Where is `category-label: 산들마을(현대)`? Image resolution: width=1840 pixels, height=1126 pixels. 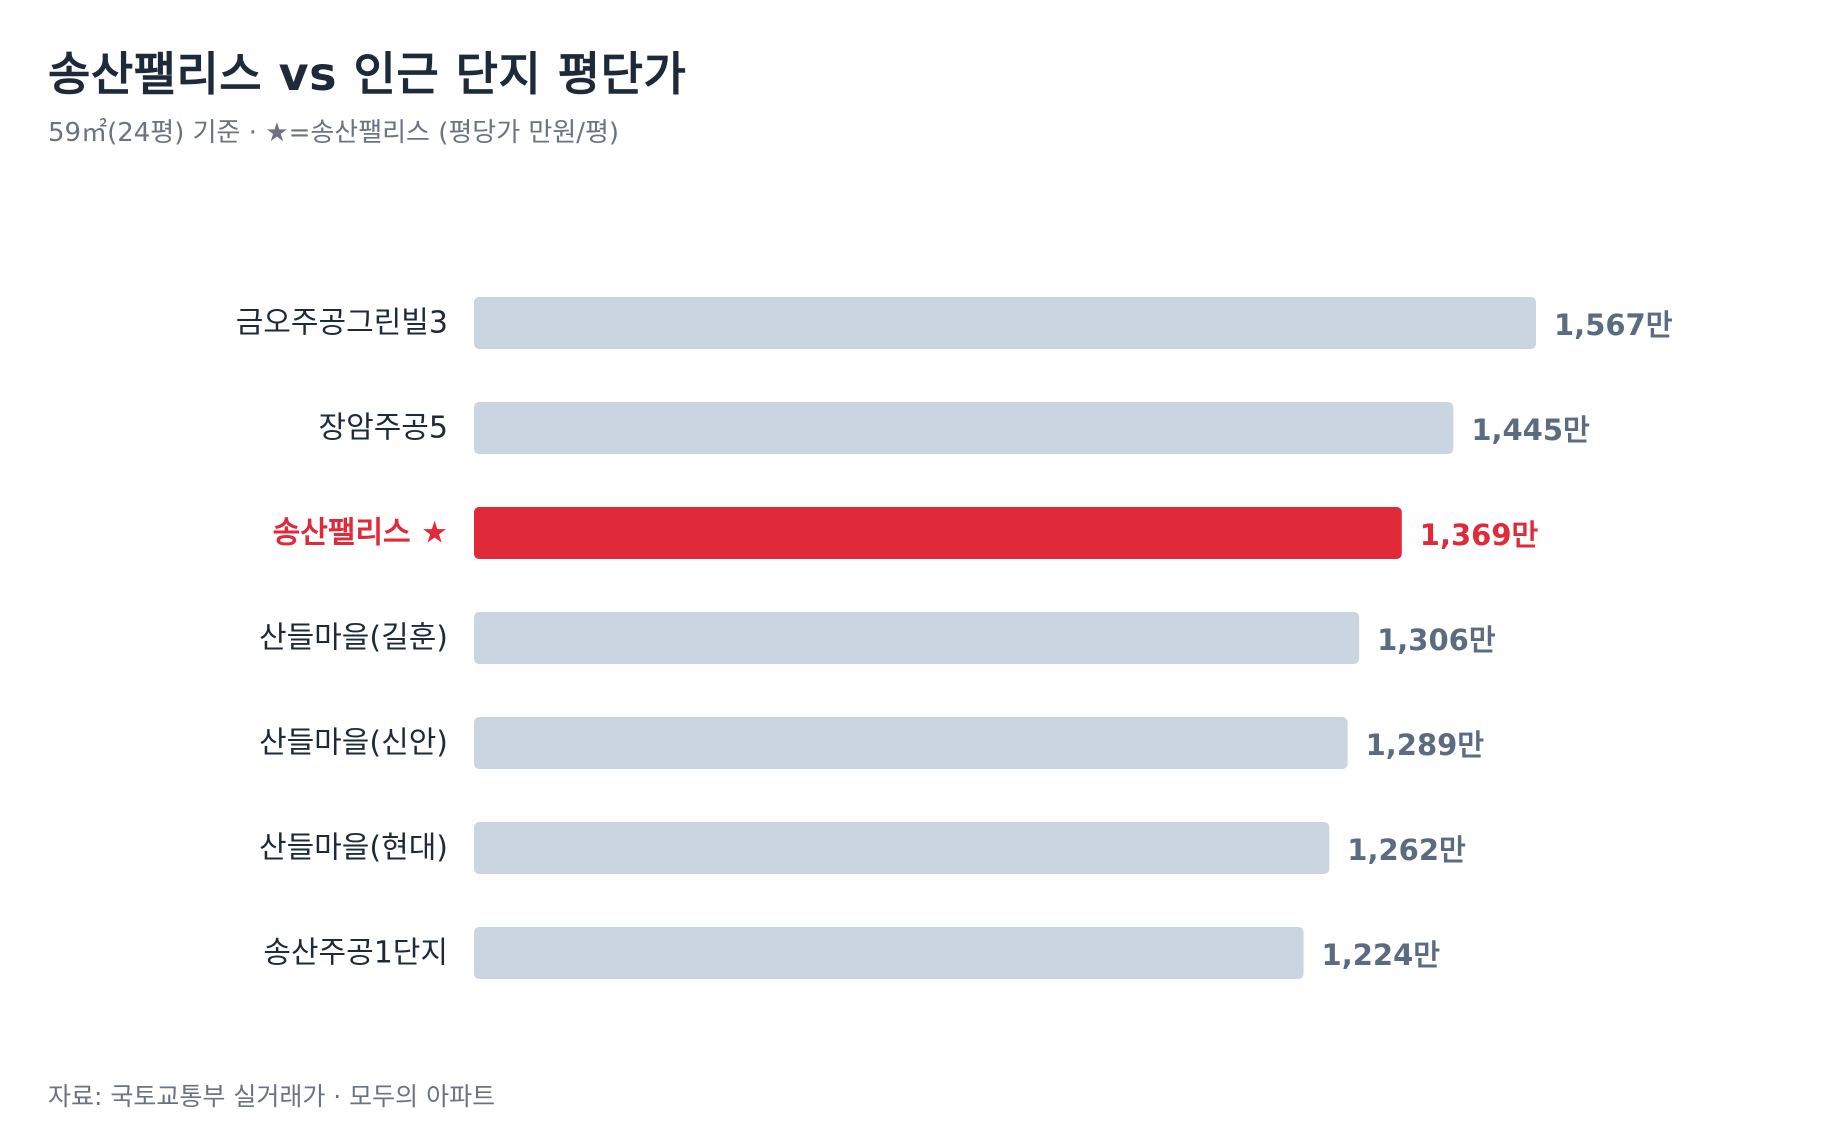 category-label: 산들마을(현대) is located at coordinates (353, 848).